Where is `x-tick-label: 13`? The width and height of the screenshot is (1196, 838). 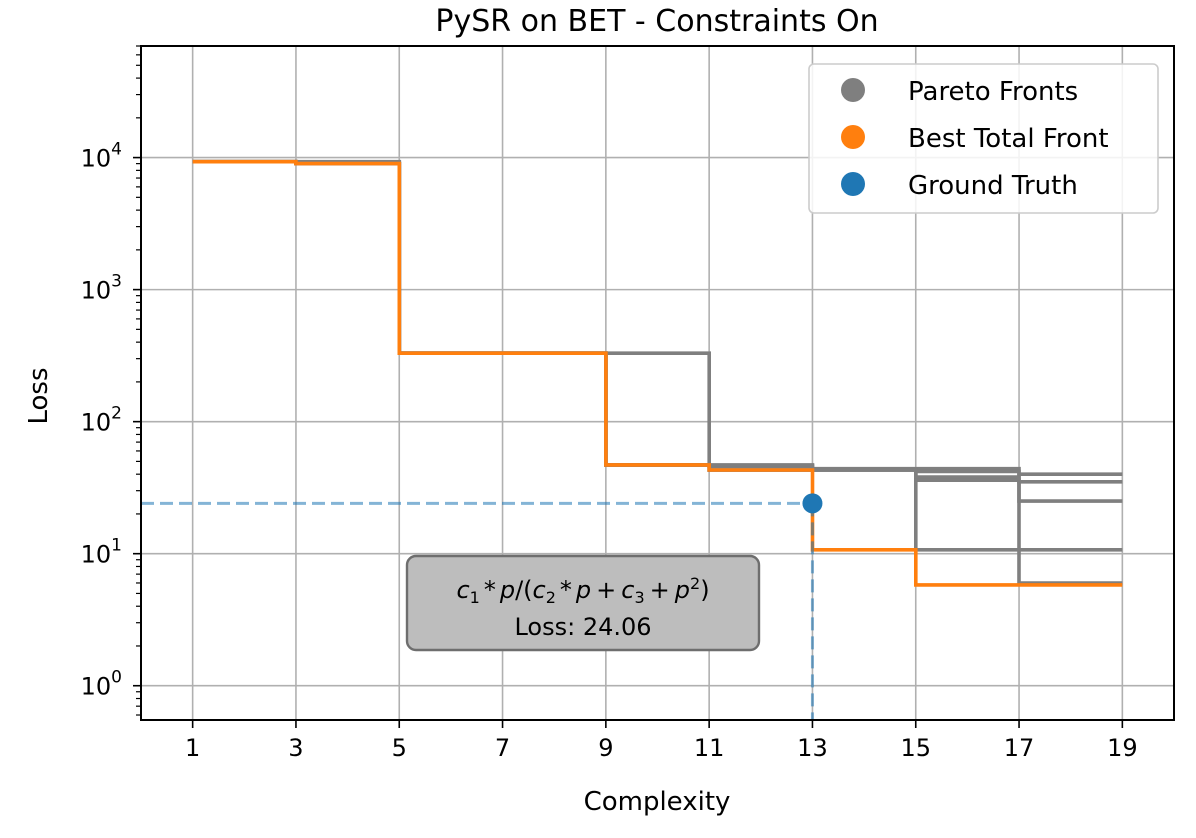
x-tick-label: 13 is located at coordinates (812, 748).